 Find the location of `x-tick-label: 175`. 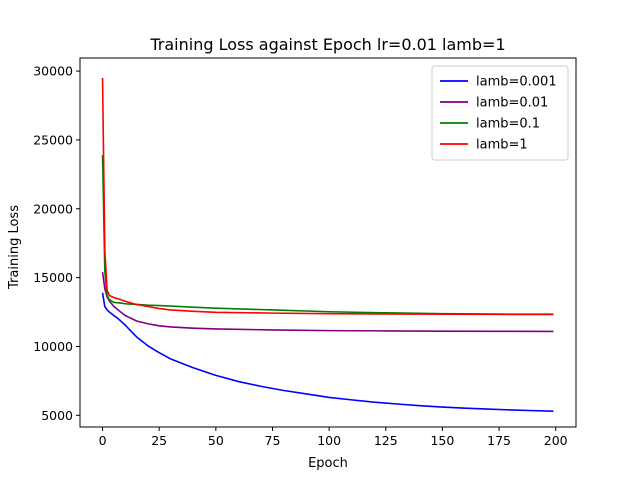

x-tick-label: 175 is located at coordinates (499, 440).